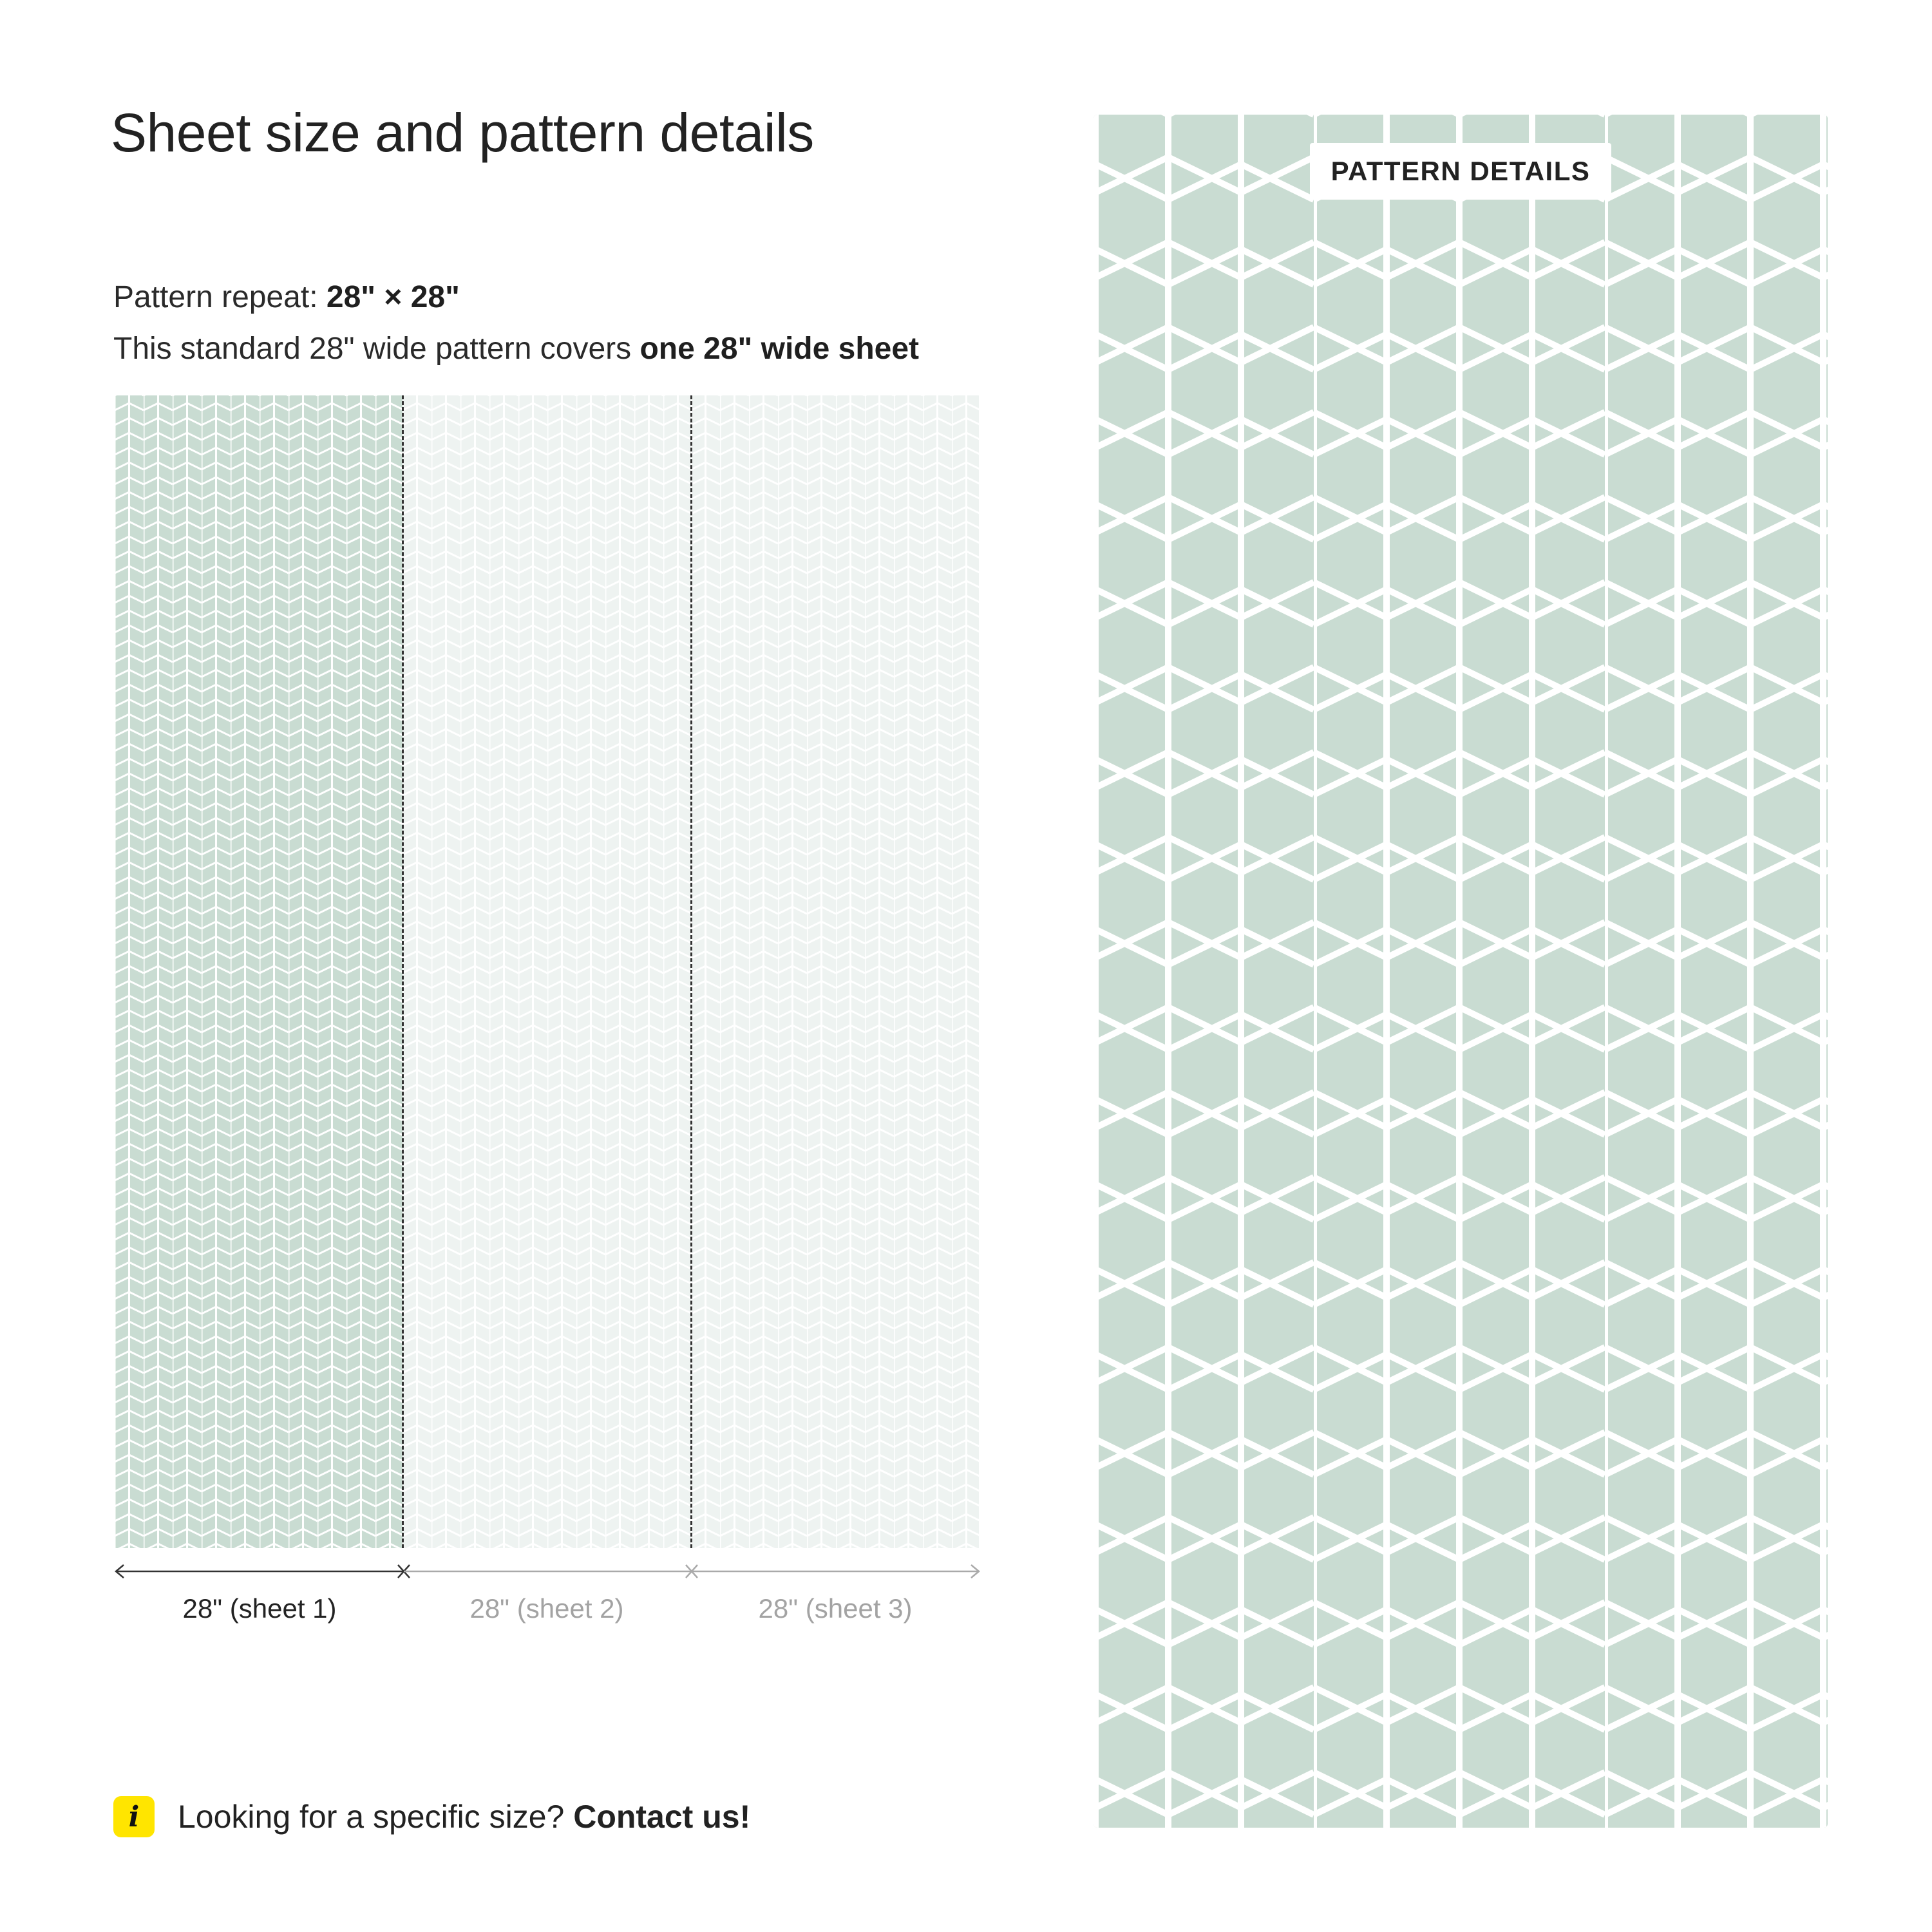  I want to click on pattern-repeat-text: Pattern repeat: 28" × 28", so click(286, 297).